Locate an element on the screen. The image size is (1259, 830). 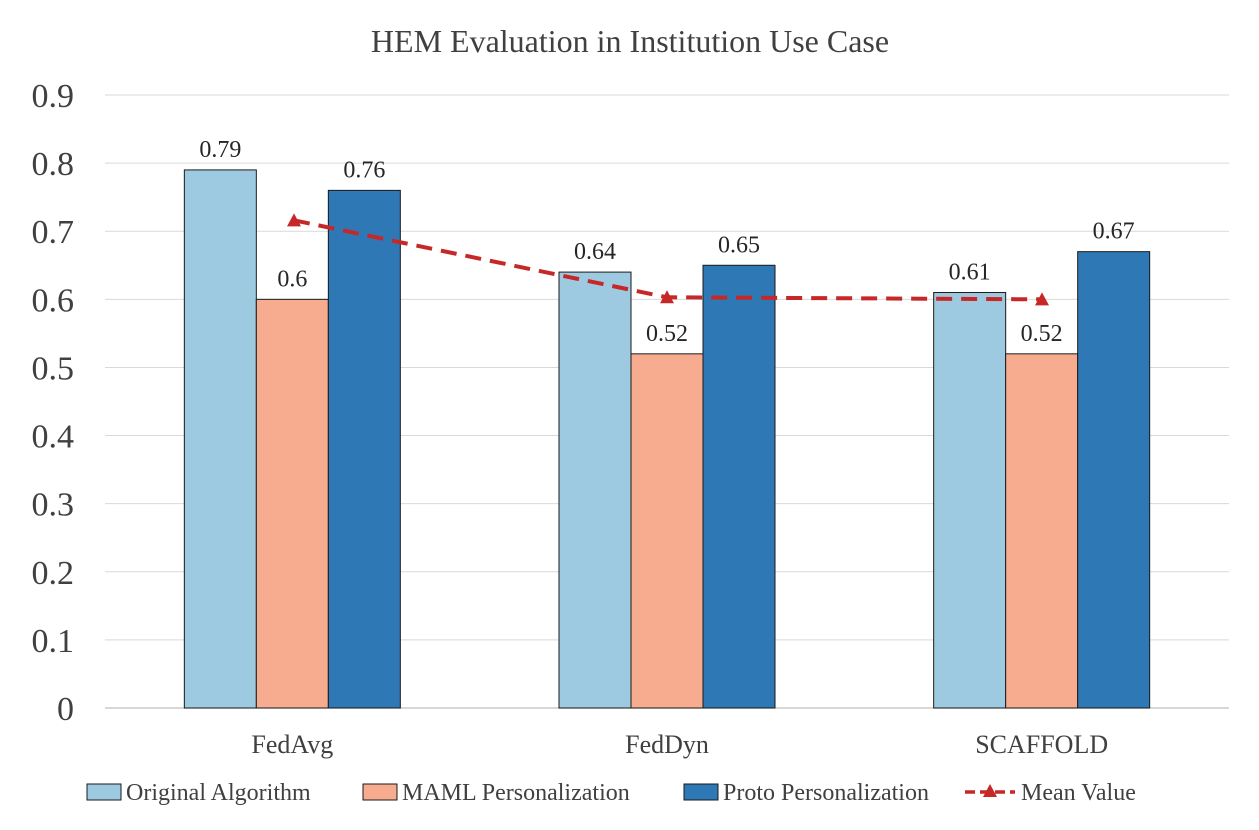
data-label: 0.76 is located at coordinates (364, 170).